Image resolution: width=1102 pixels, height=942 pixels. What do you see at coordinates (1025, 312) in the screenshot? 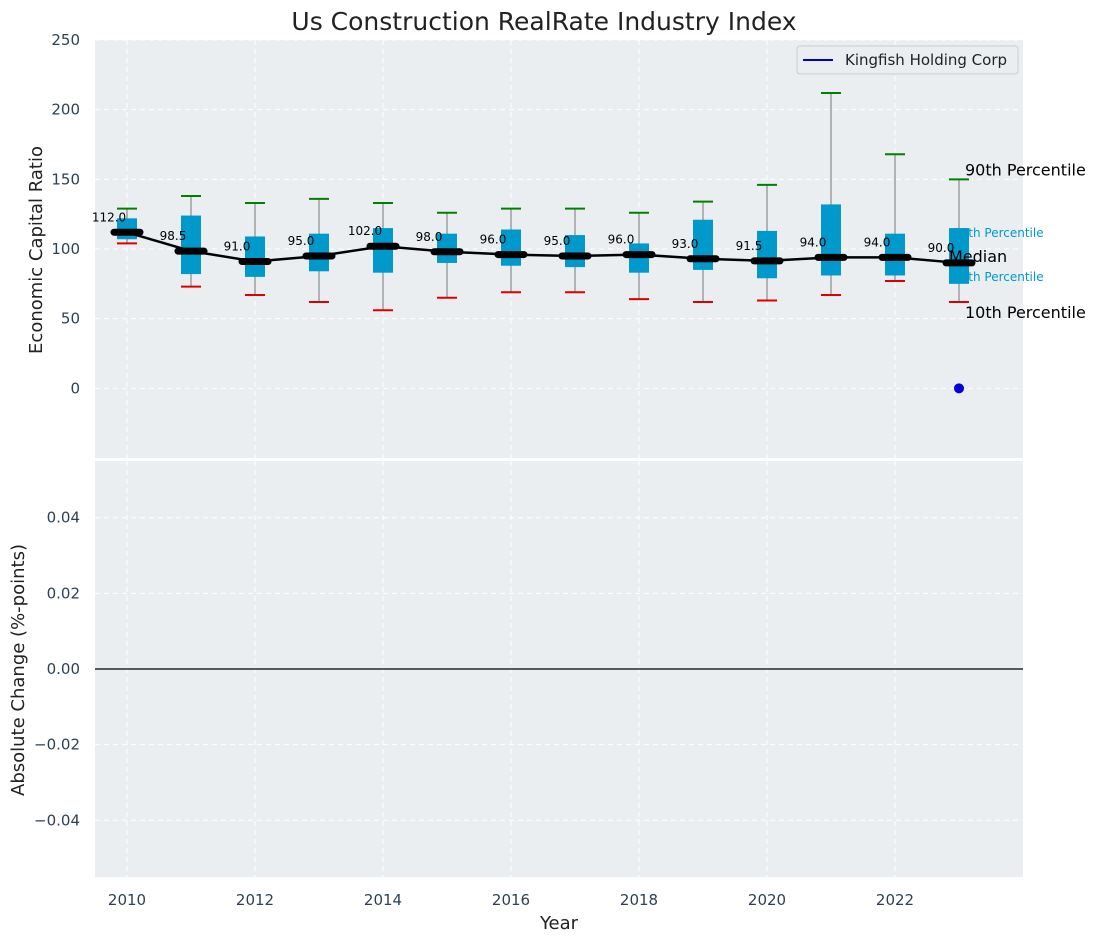
I see `p10-annotation: 10th Percentile` at bounding box center [1025, 312].